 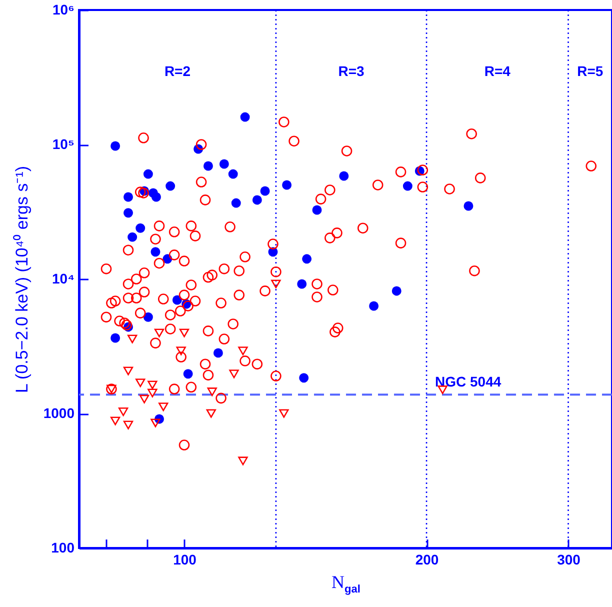 I want to click on y-axis-title: L (0.5−2.0 keV) (10⁴⁰ ergs s⁻¹), so click(x=22, y=280).